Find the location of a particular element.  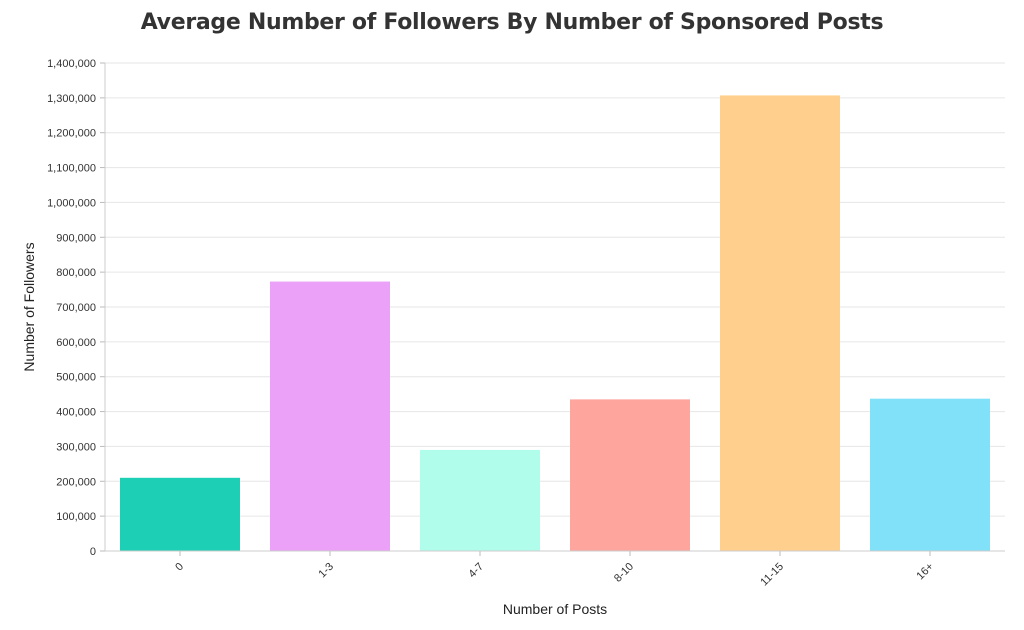

x-tick-label: 0 is located at coordinates (179, 567).